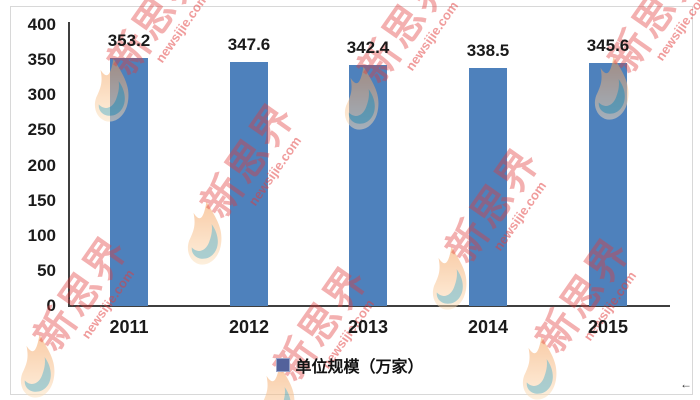 The image size is (700, 400). I want to click on x-tick-label: 2014, so click(488, 327).